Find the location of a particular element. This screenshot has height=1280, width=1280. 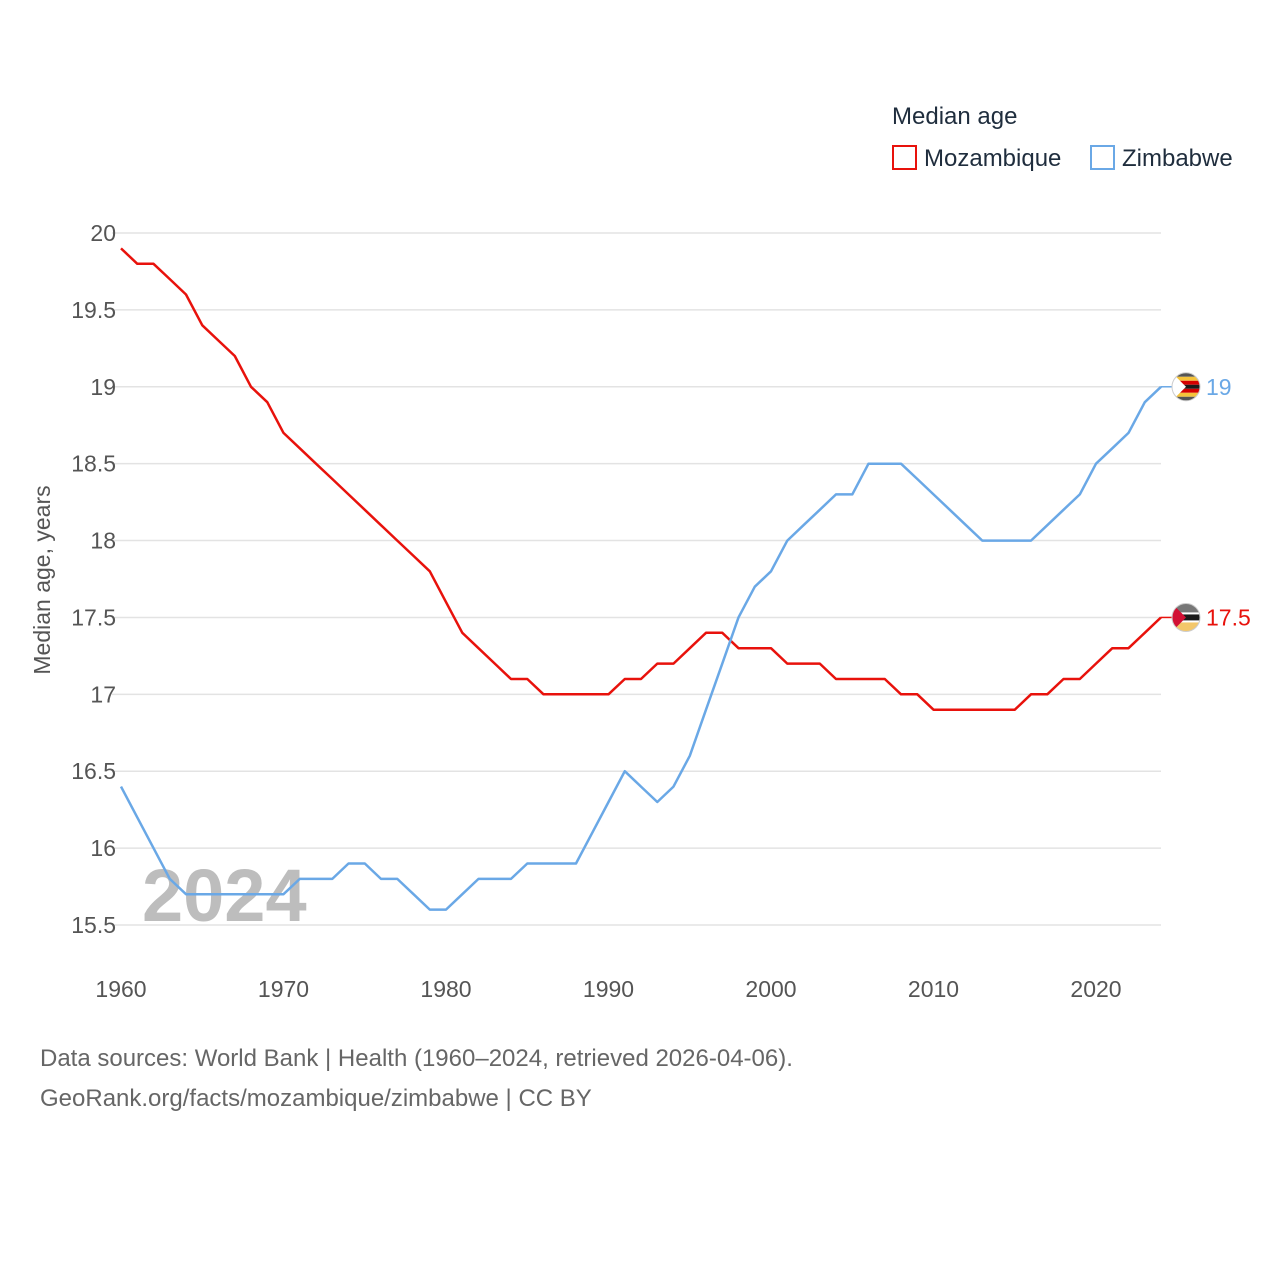

end-value-label-mozambique: 17.5 is located at coordinates (1228, 617).